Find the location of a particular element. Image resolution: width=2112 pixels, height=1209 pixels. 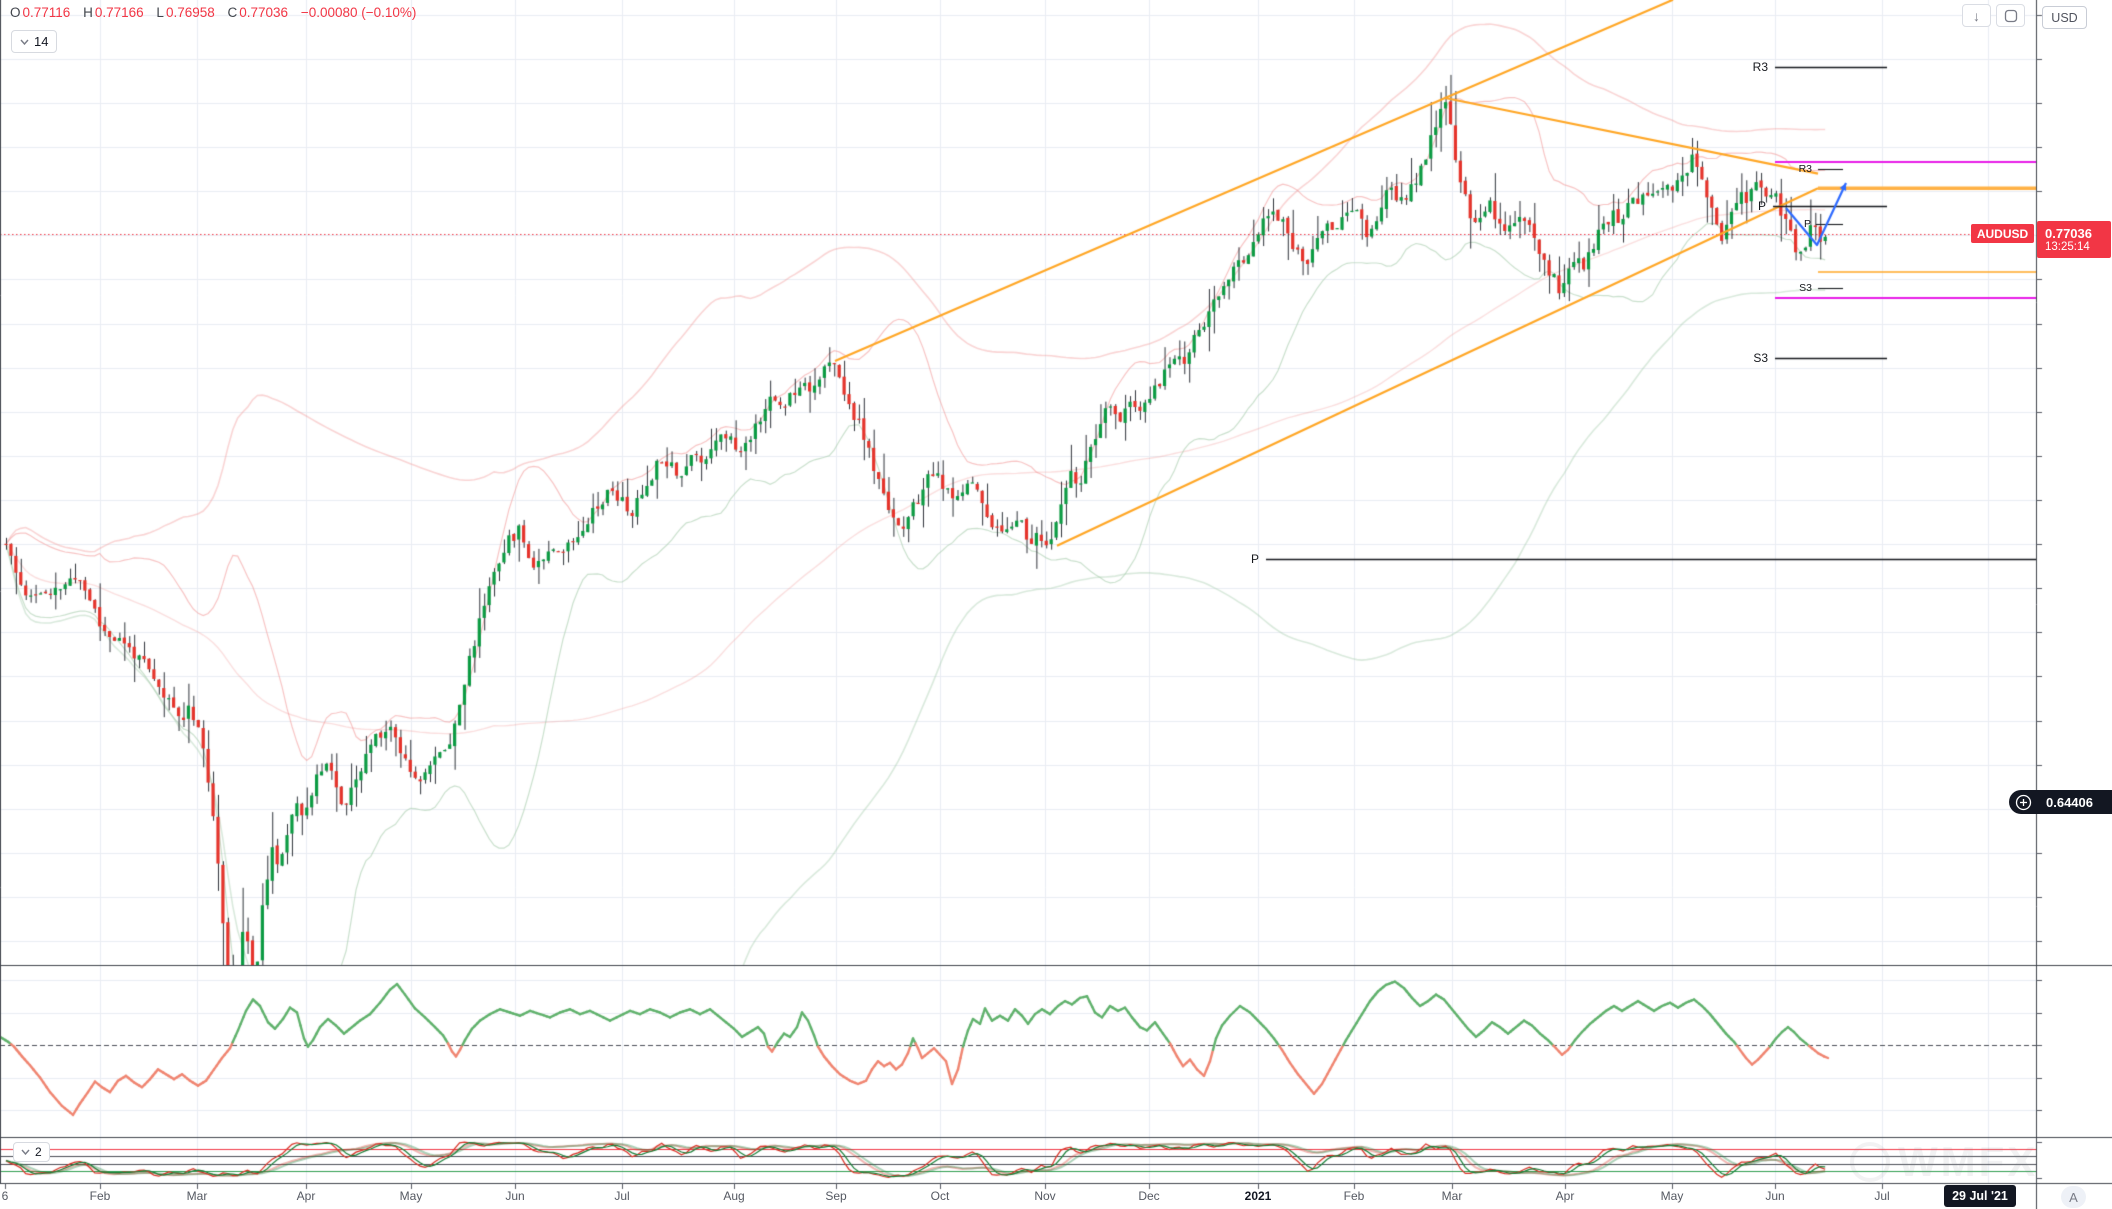

symbol-badge: AUDUSD is located at coordinates (2002, 233).